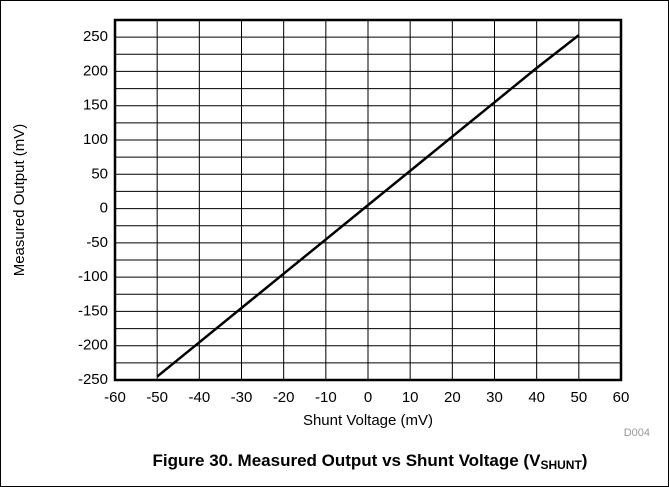 The width and height of the screenshot is (669, 487). What do you see at coordinates (157, 397) in the screenshot?
I see `x-tick-label: -50` at bounding box center [157, 397].